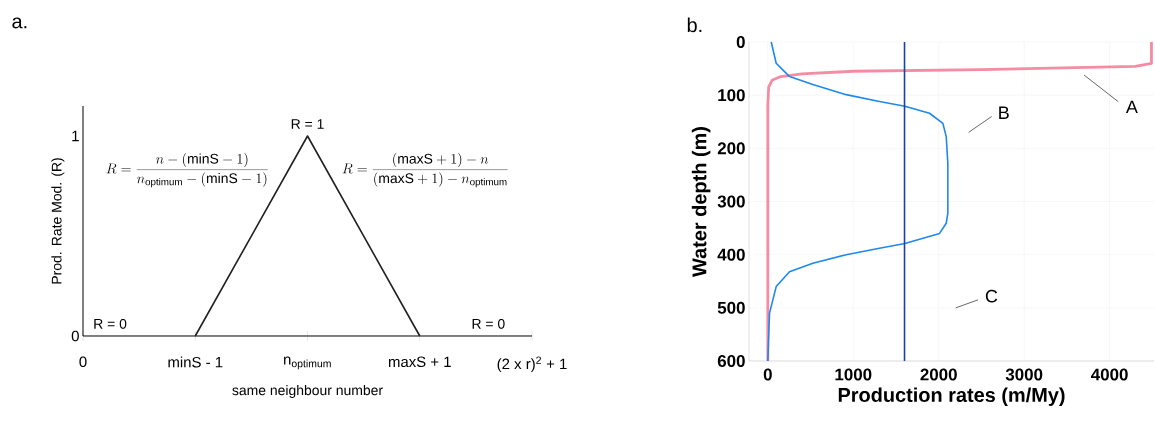 Image resolution: width=1155 pixels, height=429 pixels. I want to click on chart-title: b., so click(694, 25).